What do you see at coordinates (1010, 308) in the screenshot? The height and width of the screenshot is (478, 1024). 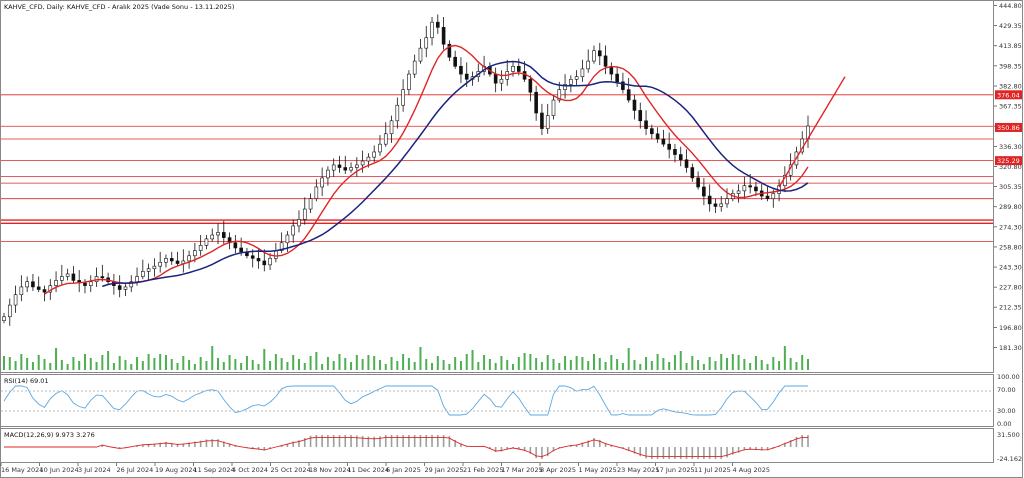 I see `y-tick-label: 212.35` at bounding box center [1010, 308].